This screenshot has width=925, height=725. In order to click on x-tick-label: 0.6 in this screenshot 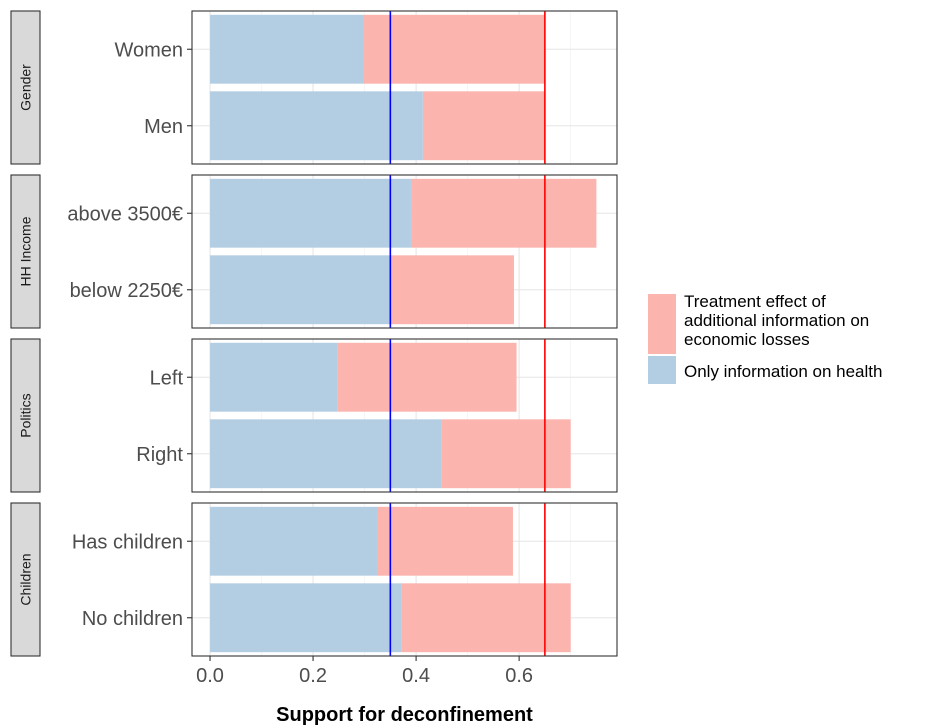, I will do `click(519, 676)`.